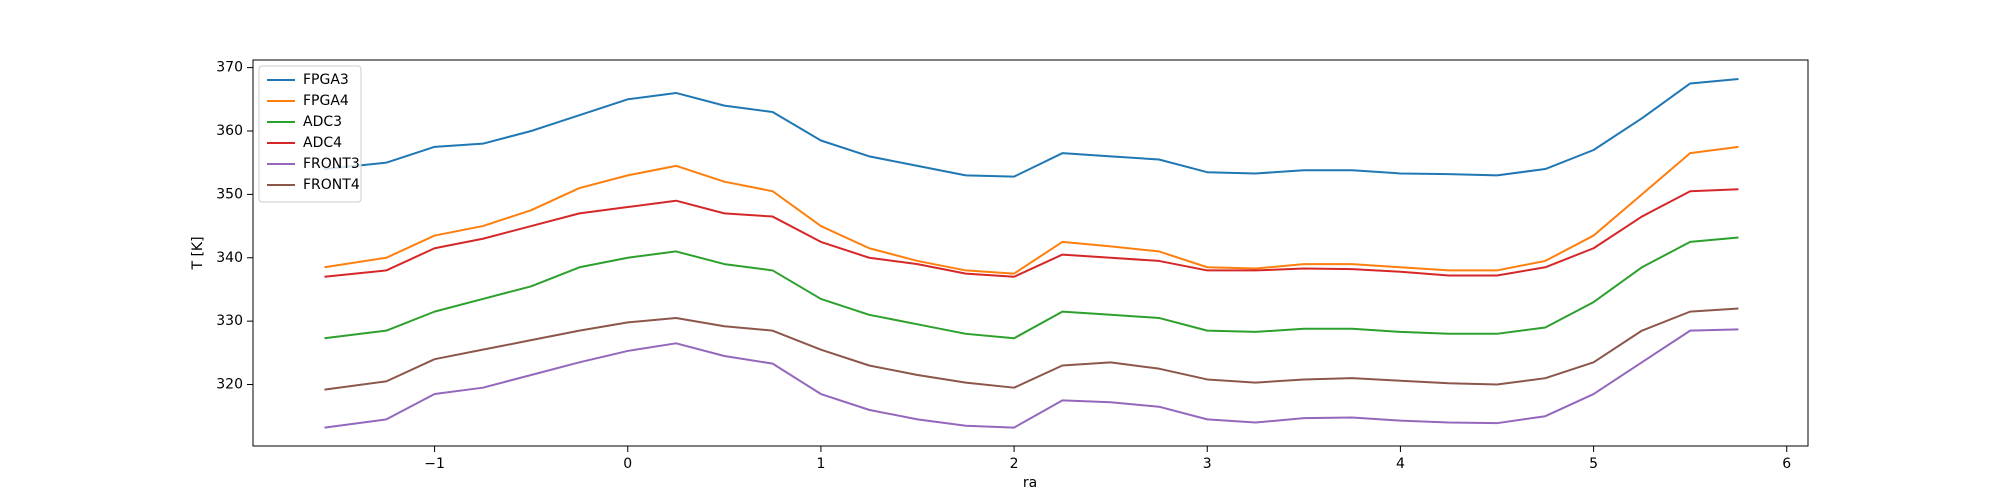 This screenshot has height=500, width=2000. I want to click on x-tick-label: 5, so click(1593, 464).